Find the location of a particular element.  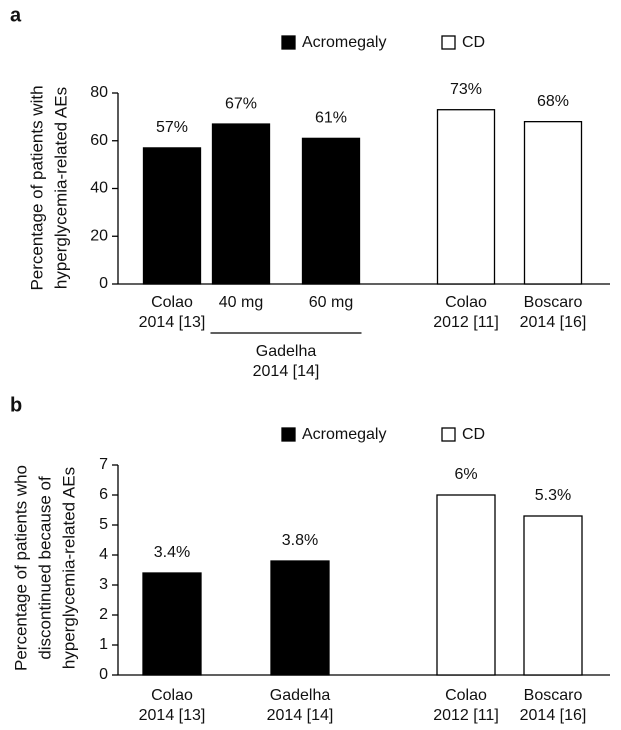

y-tick-label: 7 is located at coordinates (103, 464).